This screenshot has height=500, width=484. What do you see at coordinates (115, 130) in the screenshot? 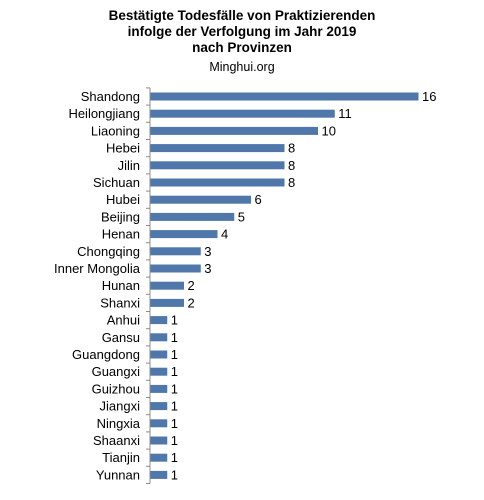
I see `category-label-liaoning: Liaoning` at bounding box center [115, 130].